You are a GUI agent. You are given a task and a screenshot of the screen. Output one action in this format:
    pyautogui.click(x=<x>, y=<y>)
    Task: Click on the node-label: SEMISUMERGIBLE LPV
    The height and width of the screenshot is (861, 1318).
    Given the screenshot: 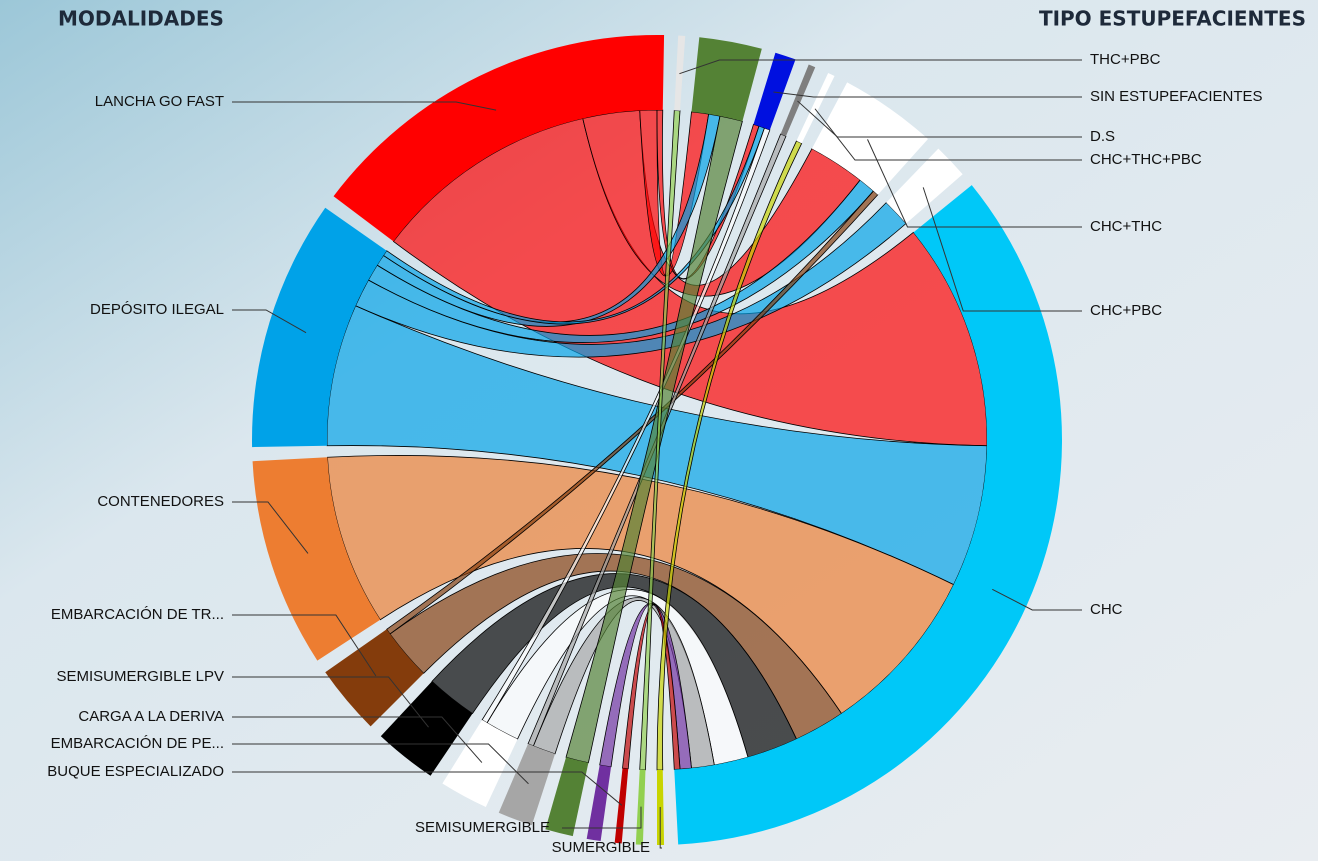 What is the action you would take?
    pyautogui.click(x=140, y=676)
    